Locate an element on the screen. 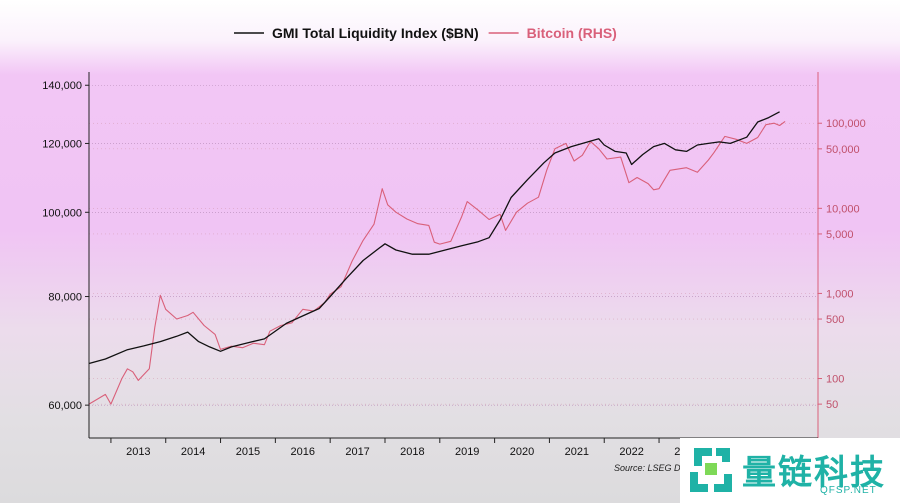  watermark-text: 量链科技 is located at coordinates (814, 473).